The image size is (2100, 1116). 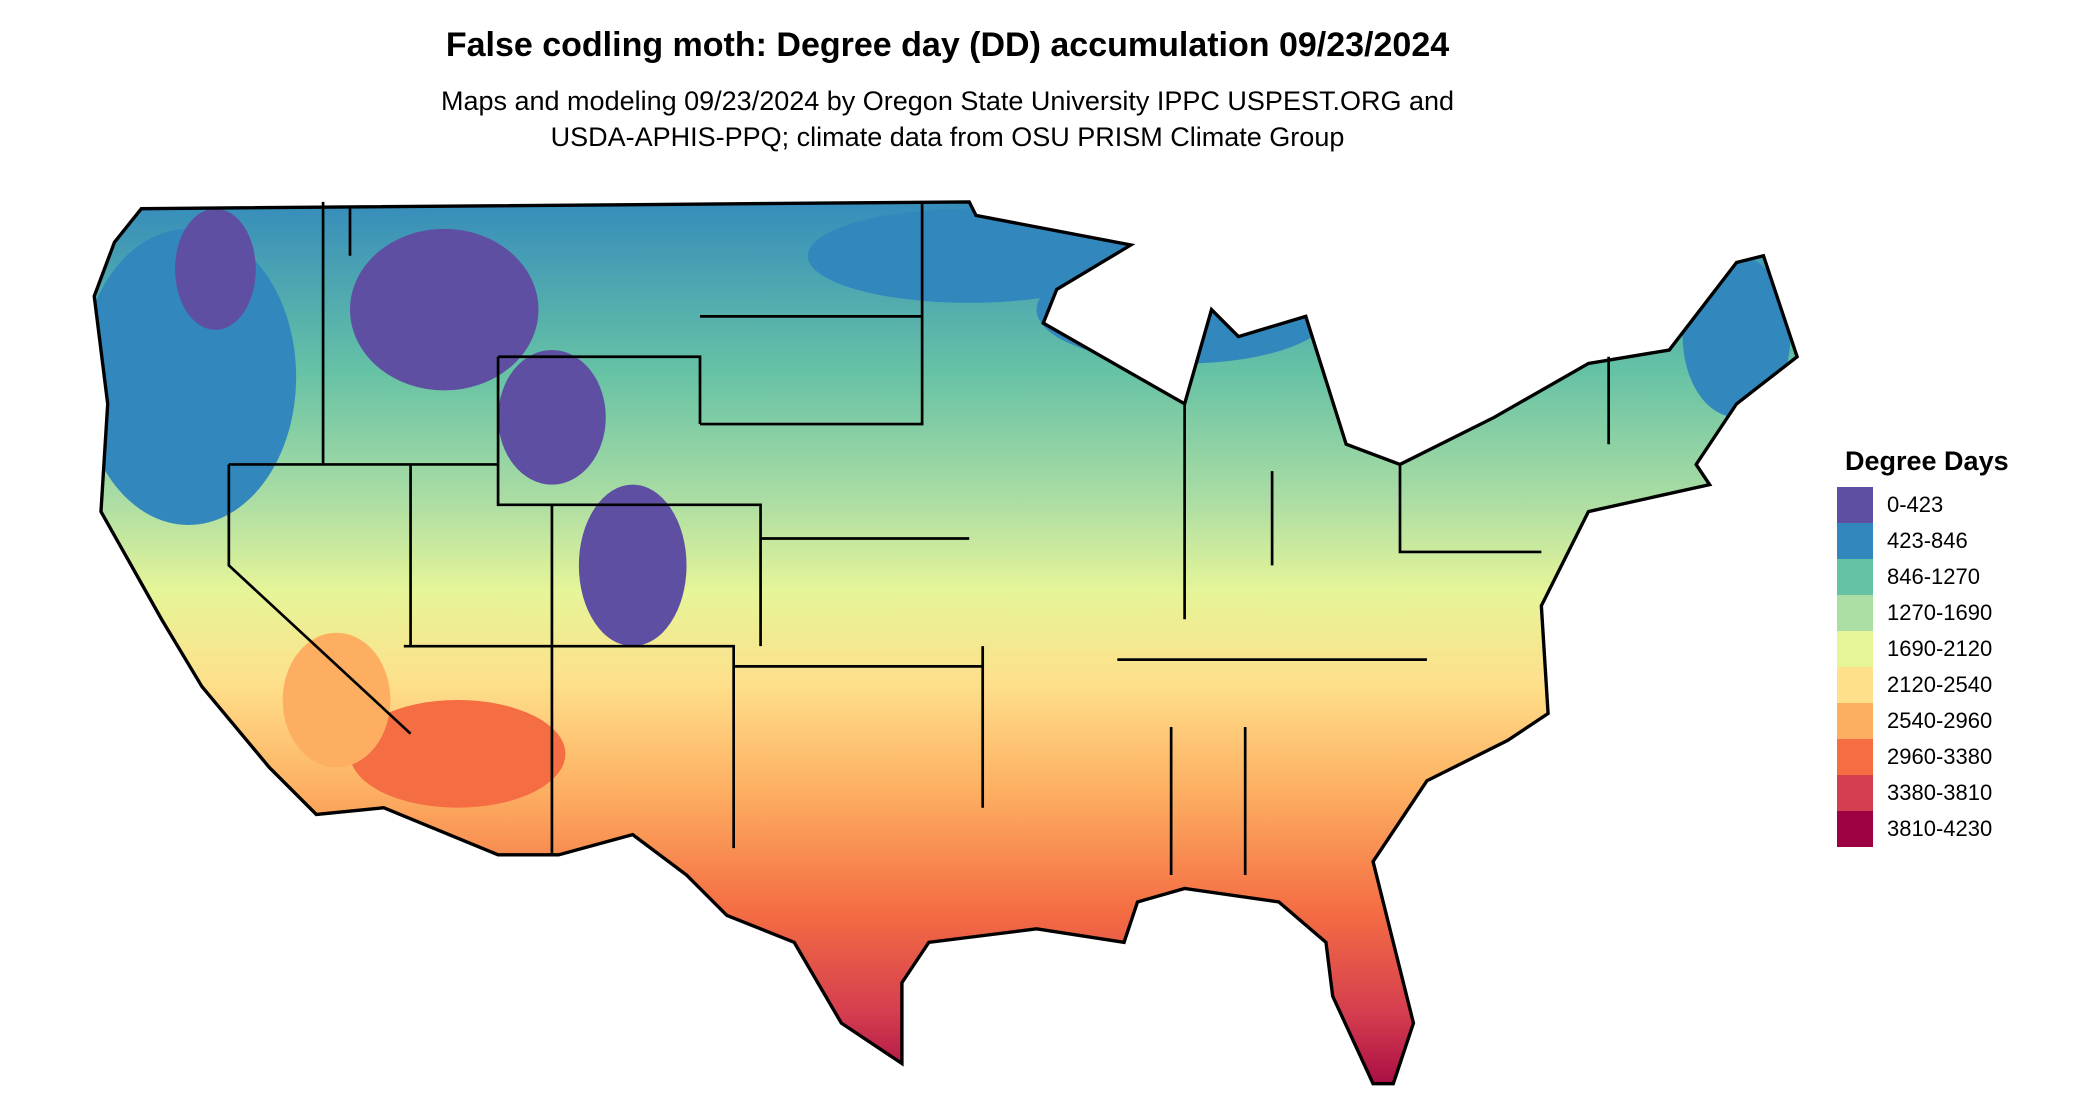 I want to click on legend-item: 3380-3810, so click(x=1923, y=793).